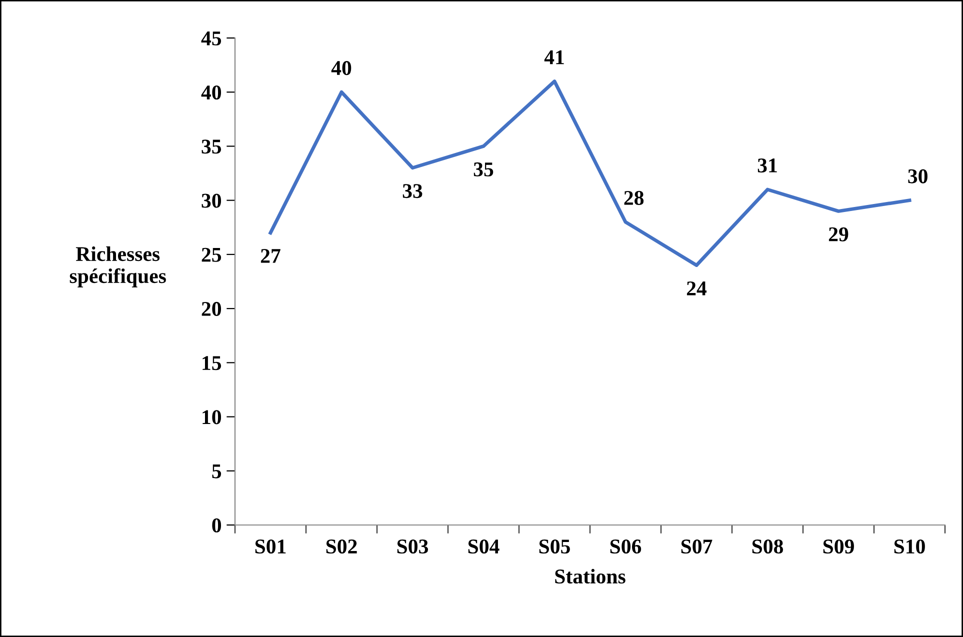 This screenshot has height=637, width=963. What do you see at coordinates (768, 546) in the screenshot?
I see `x-tick-label: S08` at bounding box center [768, 546].